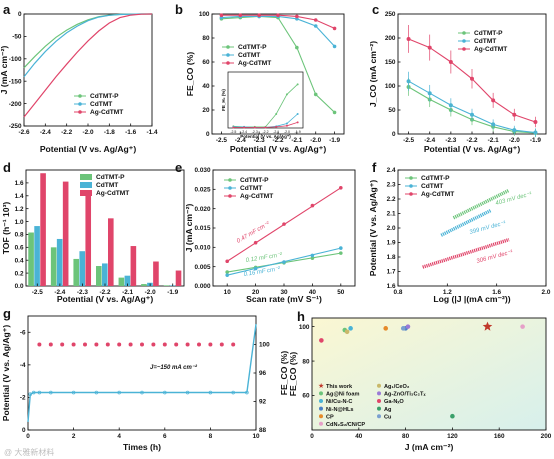 Image resolution: width=554 pixels, height=459 pixels. What do you see at coordinates (151, 132) in the screenshot?
I see `x-tick-label: -1.4` at bounding box center [151, 132].